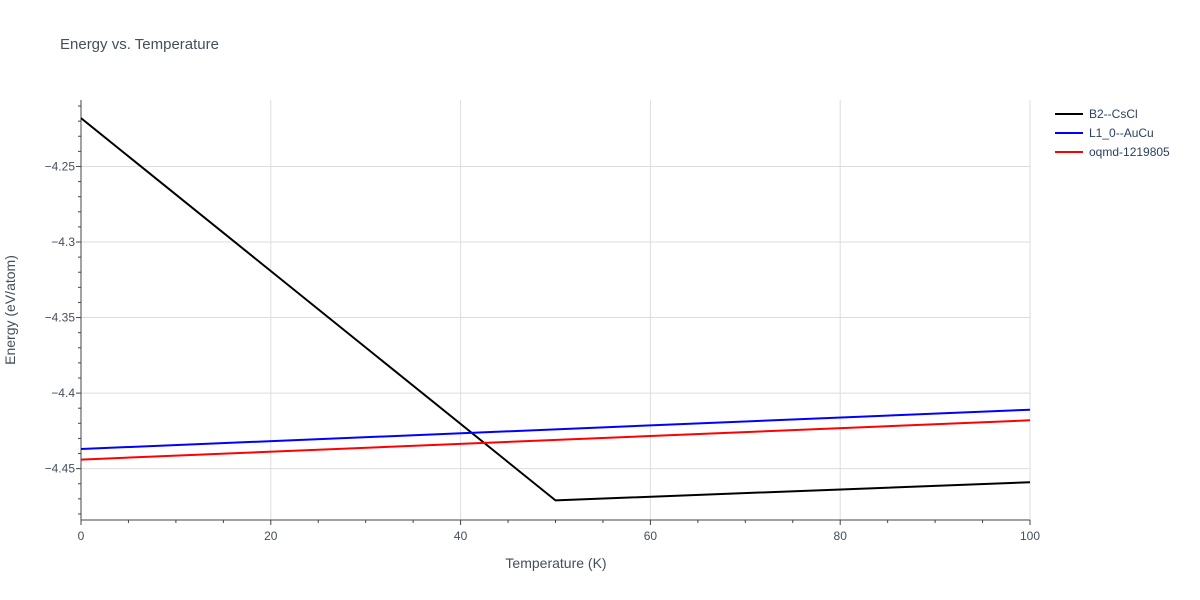  I want to click on y-tick-label: −4.4, so click(63, 393).